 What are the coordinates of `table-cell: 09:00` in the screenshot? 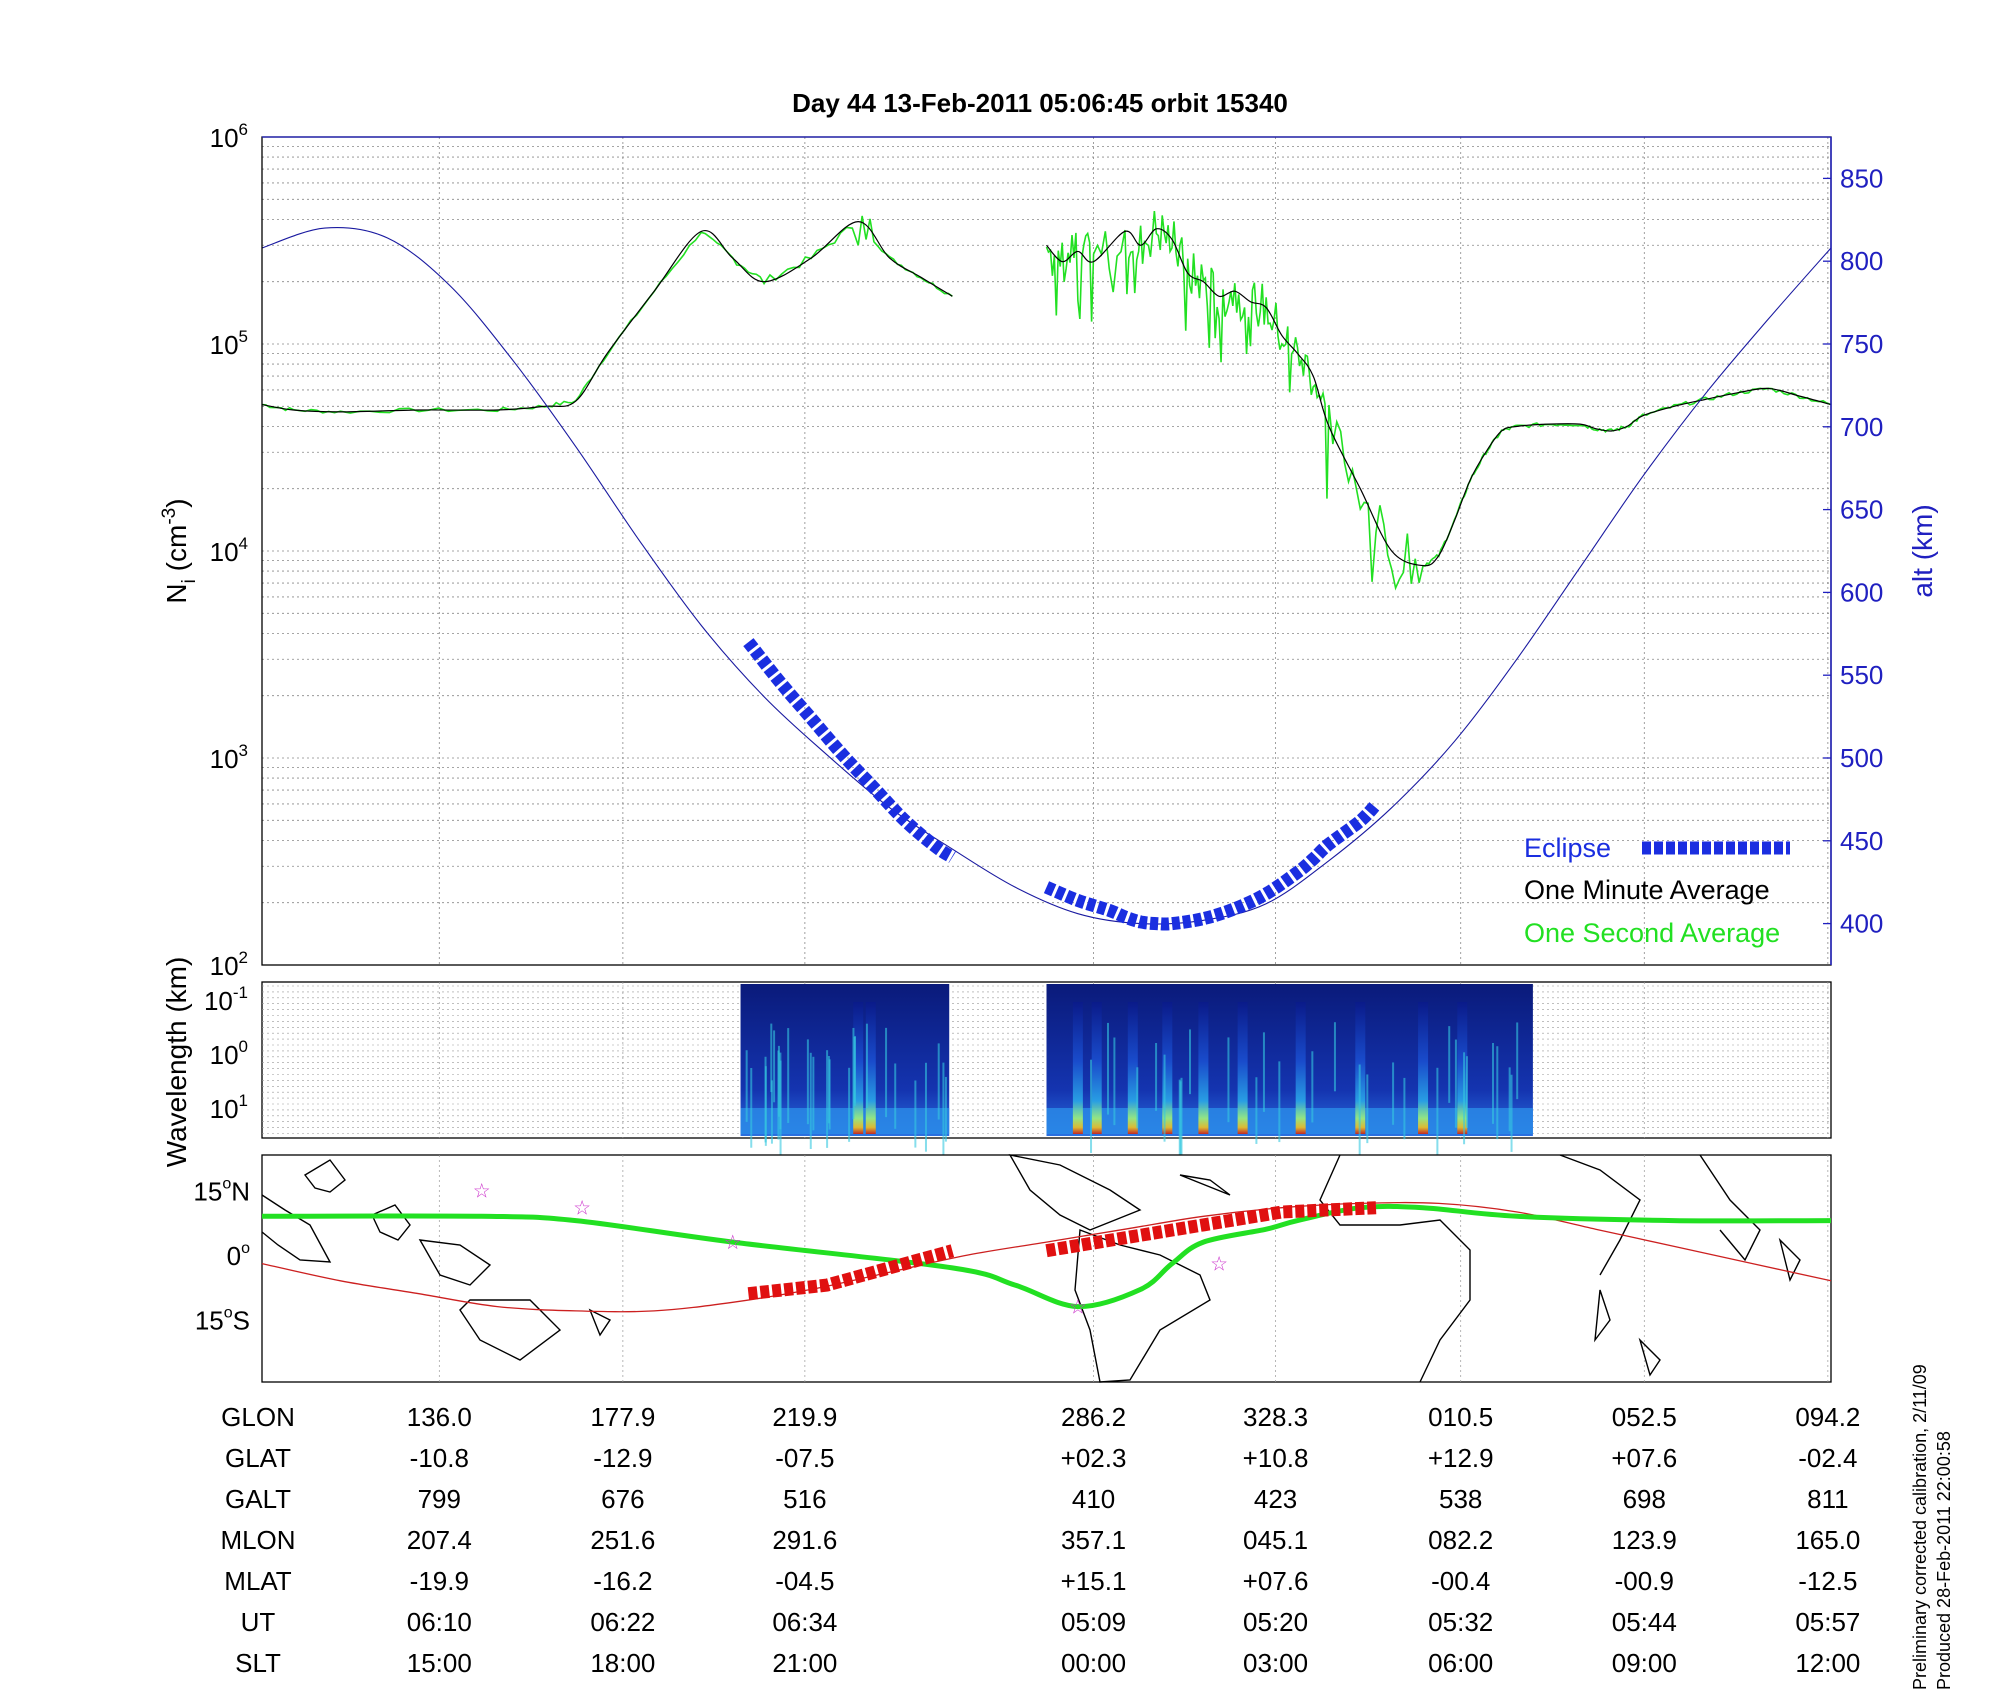 It's located at (1644, 1663).